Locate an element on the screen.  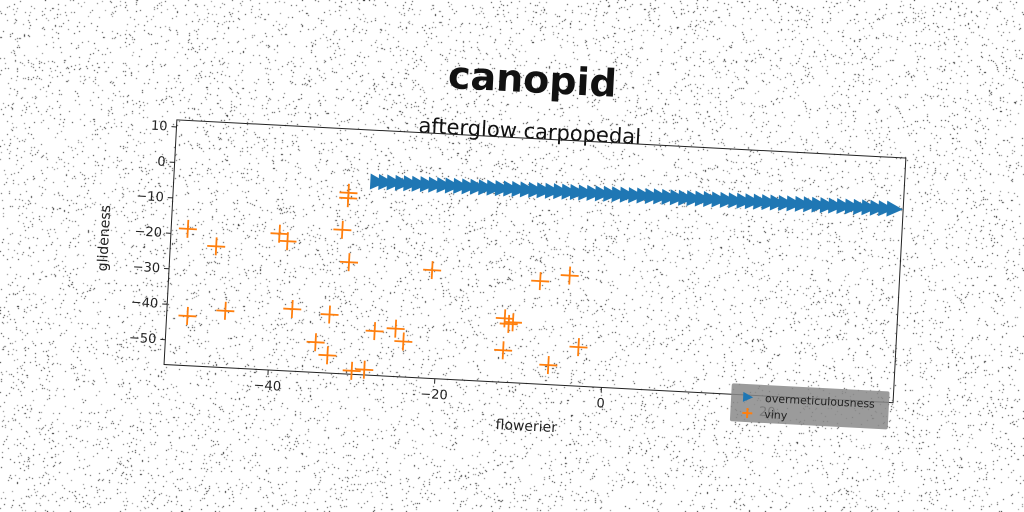
chart-title: canopid is located at coordinates (532, 79).